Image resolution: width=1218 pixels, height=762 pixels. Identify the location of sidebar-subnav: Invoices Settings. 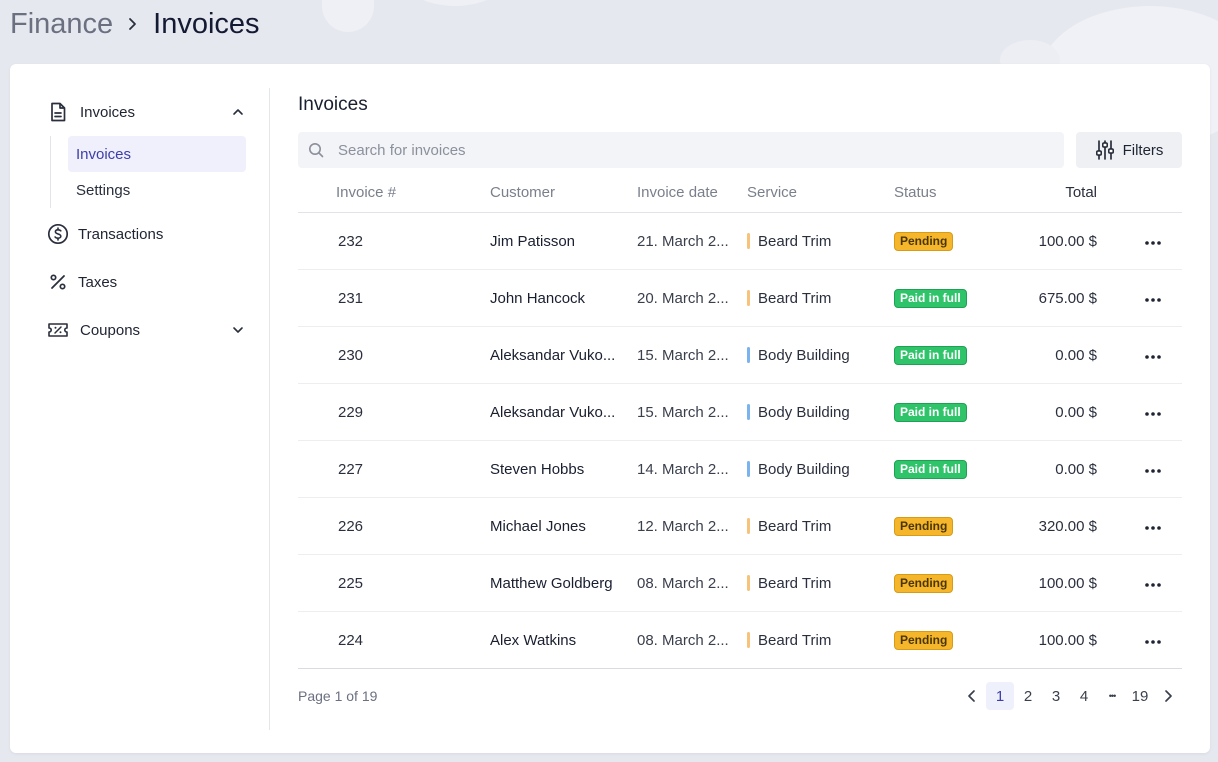
(153, 172).